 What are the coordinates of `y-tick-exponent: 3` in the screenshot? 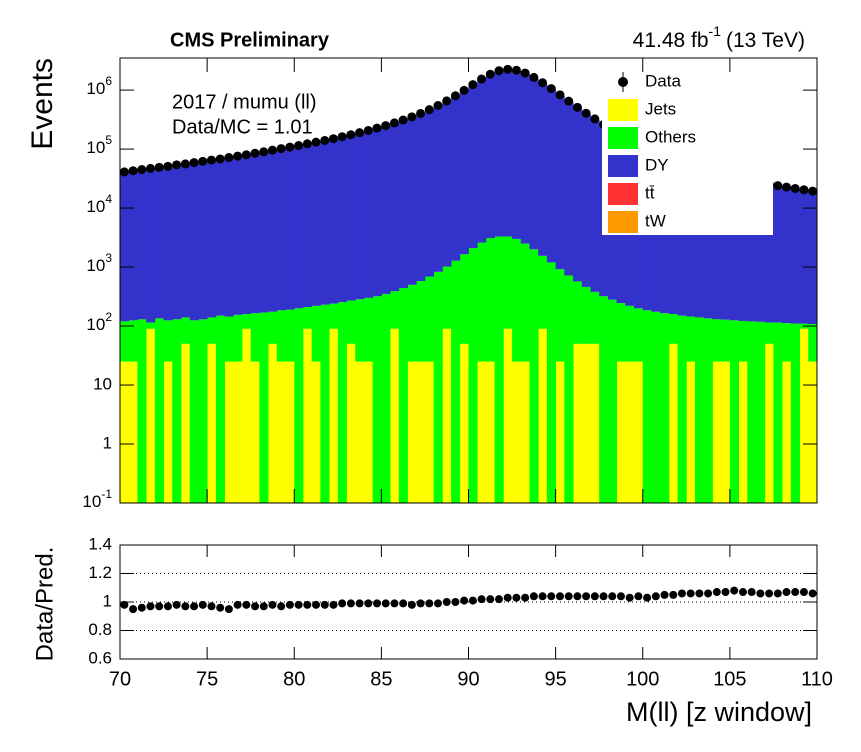 It's located at (108, 258).